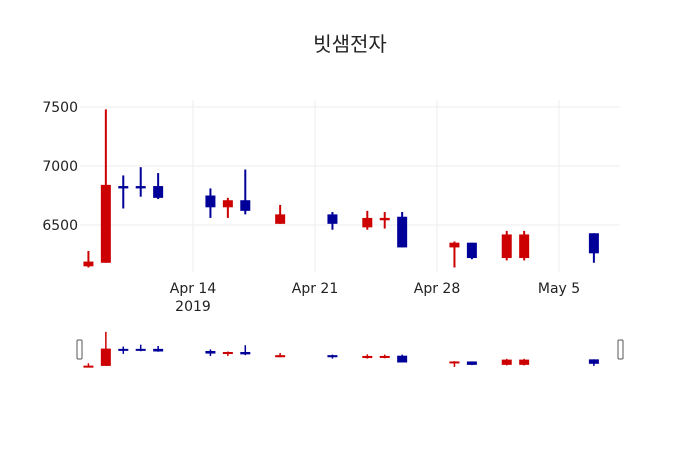  Describe the element at coordinates (193, 289) in the screenshot. I see `x-tick-label: Apr 14` at that location.